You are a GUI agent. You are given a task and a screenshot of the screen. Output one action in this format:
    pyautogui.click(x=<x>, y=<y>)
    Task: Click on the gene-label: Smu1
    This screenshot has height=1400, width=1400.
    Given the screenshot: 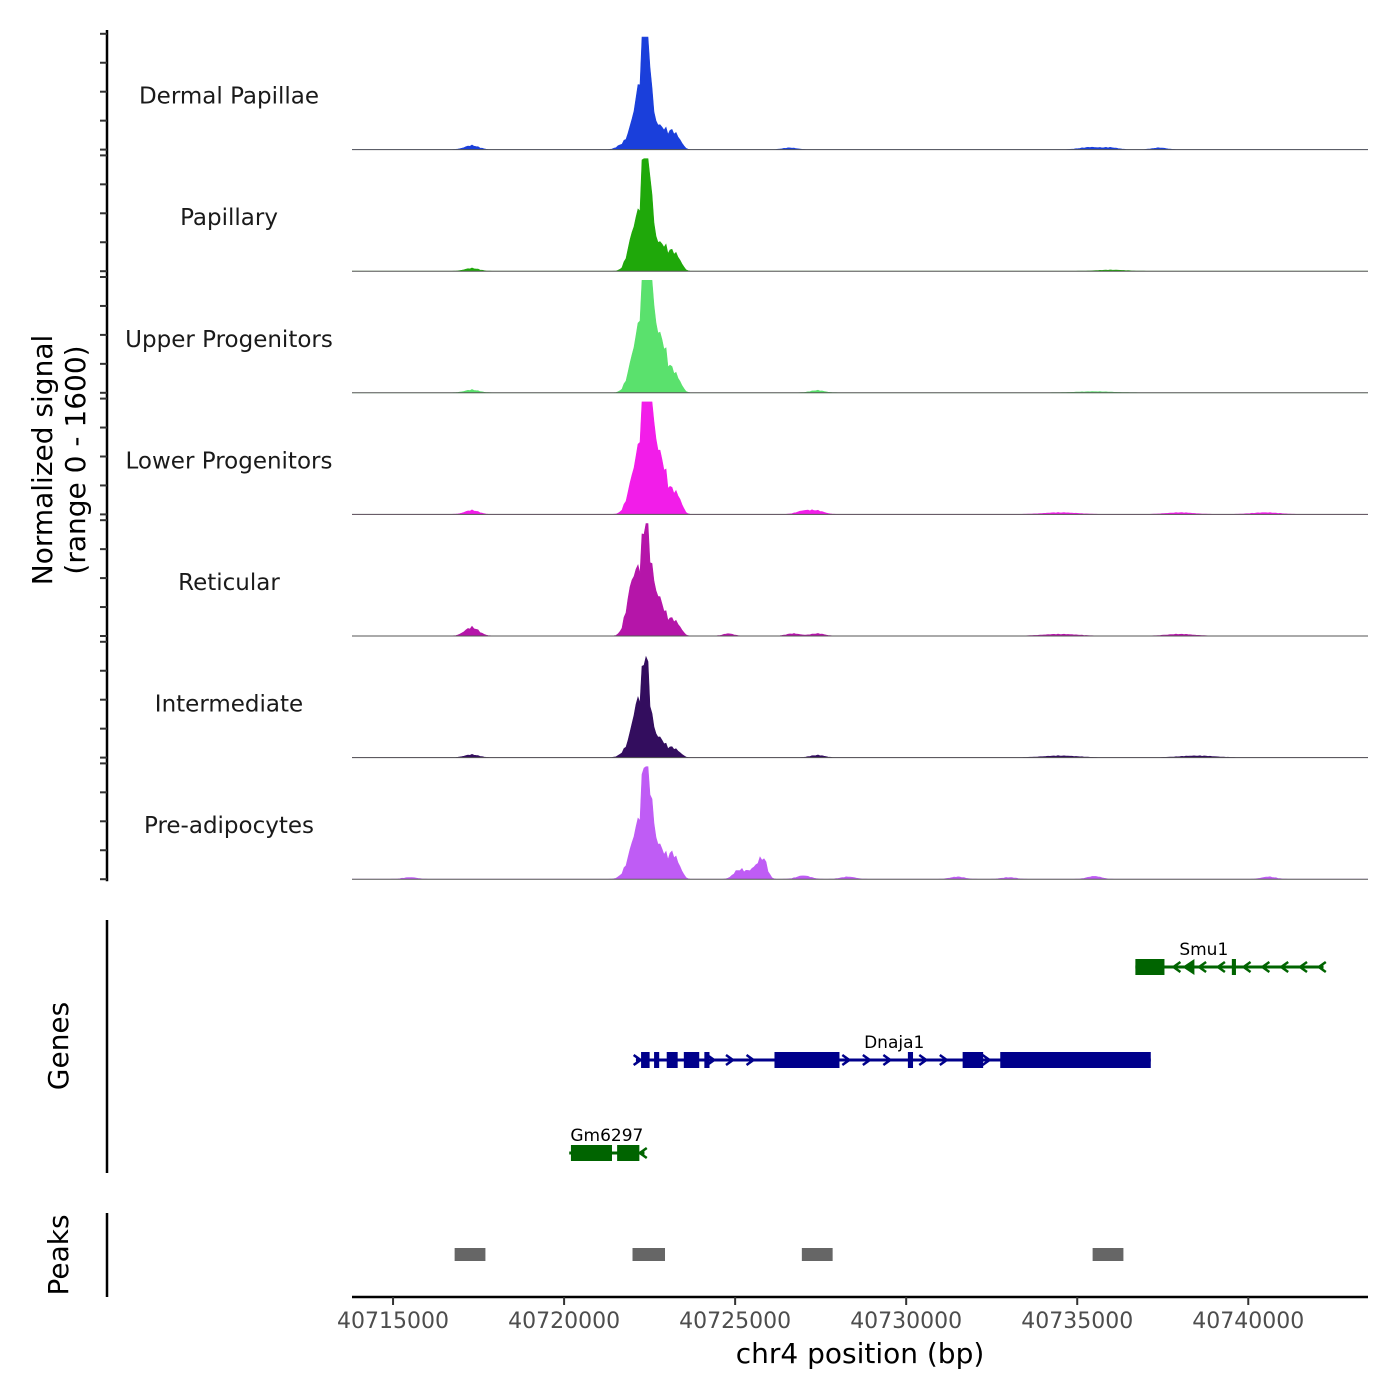 What is the action you would take?
    pyautogui.click(x=1203, y=950)
    